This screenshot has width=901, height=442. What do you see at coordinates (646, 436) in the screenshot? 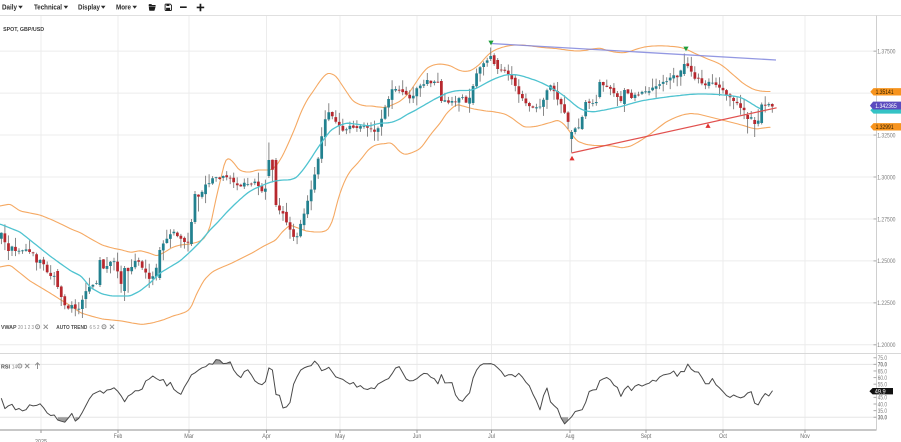
I see `svg-text: Sept` at bounding box center [646, 436].